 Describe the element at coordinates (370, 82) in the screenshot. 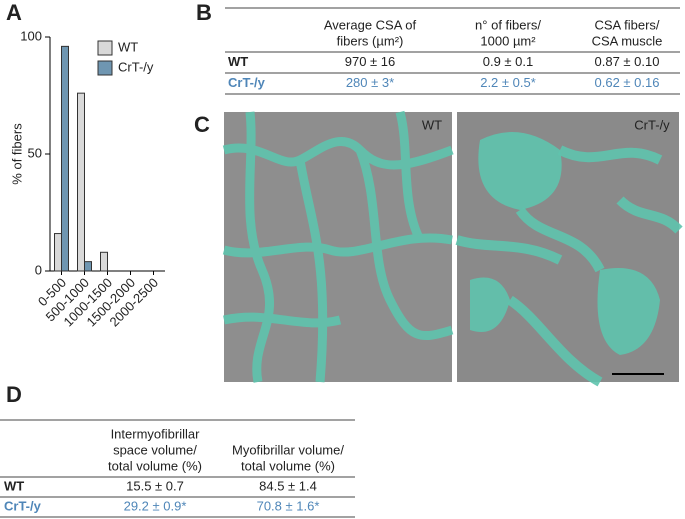

I see `table-cell: 280 ± 3*` at that location.